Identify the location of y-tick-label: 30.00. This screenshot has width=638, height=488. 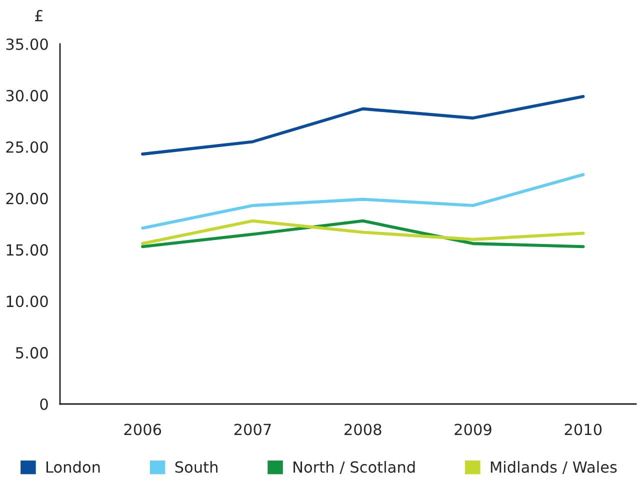
(27, 96).